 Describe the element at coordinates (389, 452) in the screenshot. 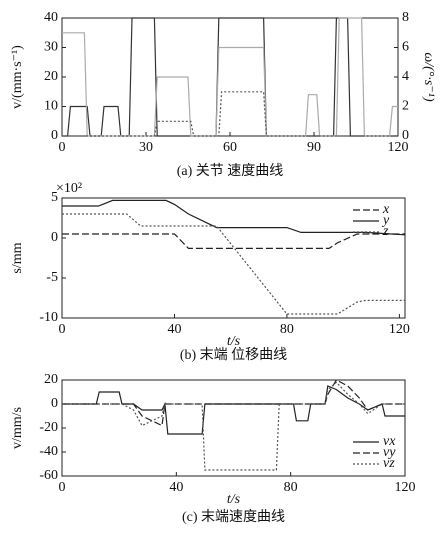

I see `legend-label: vy` at that location.